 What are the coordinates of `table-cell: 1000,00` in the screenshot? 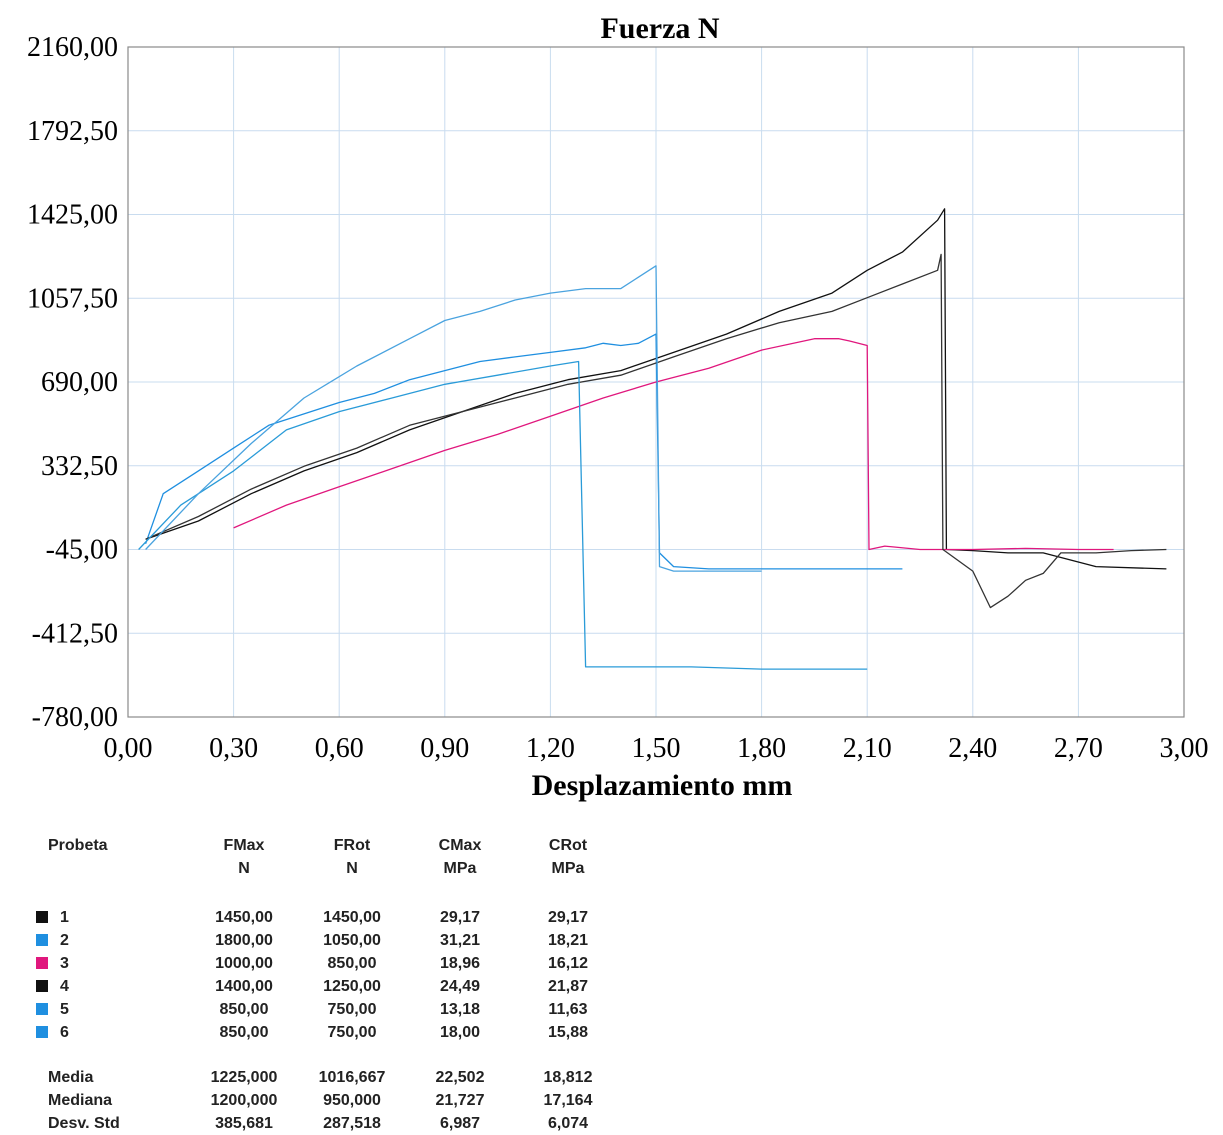 It's located at (244, 963).